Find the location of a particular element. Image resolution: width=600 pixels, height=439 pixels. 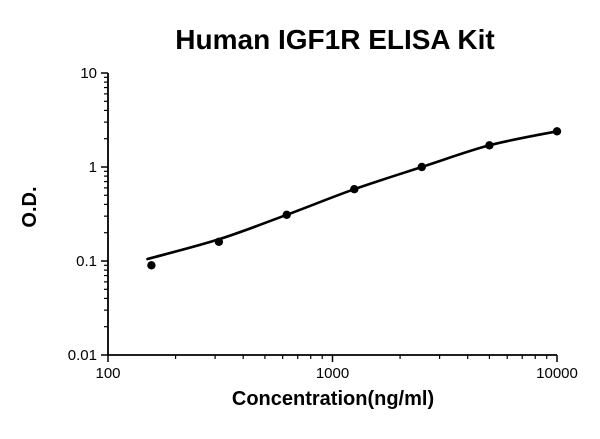

y-tick-label: 0.01 is located at coordinates (82, 355).